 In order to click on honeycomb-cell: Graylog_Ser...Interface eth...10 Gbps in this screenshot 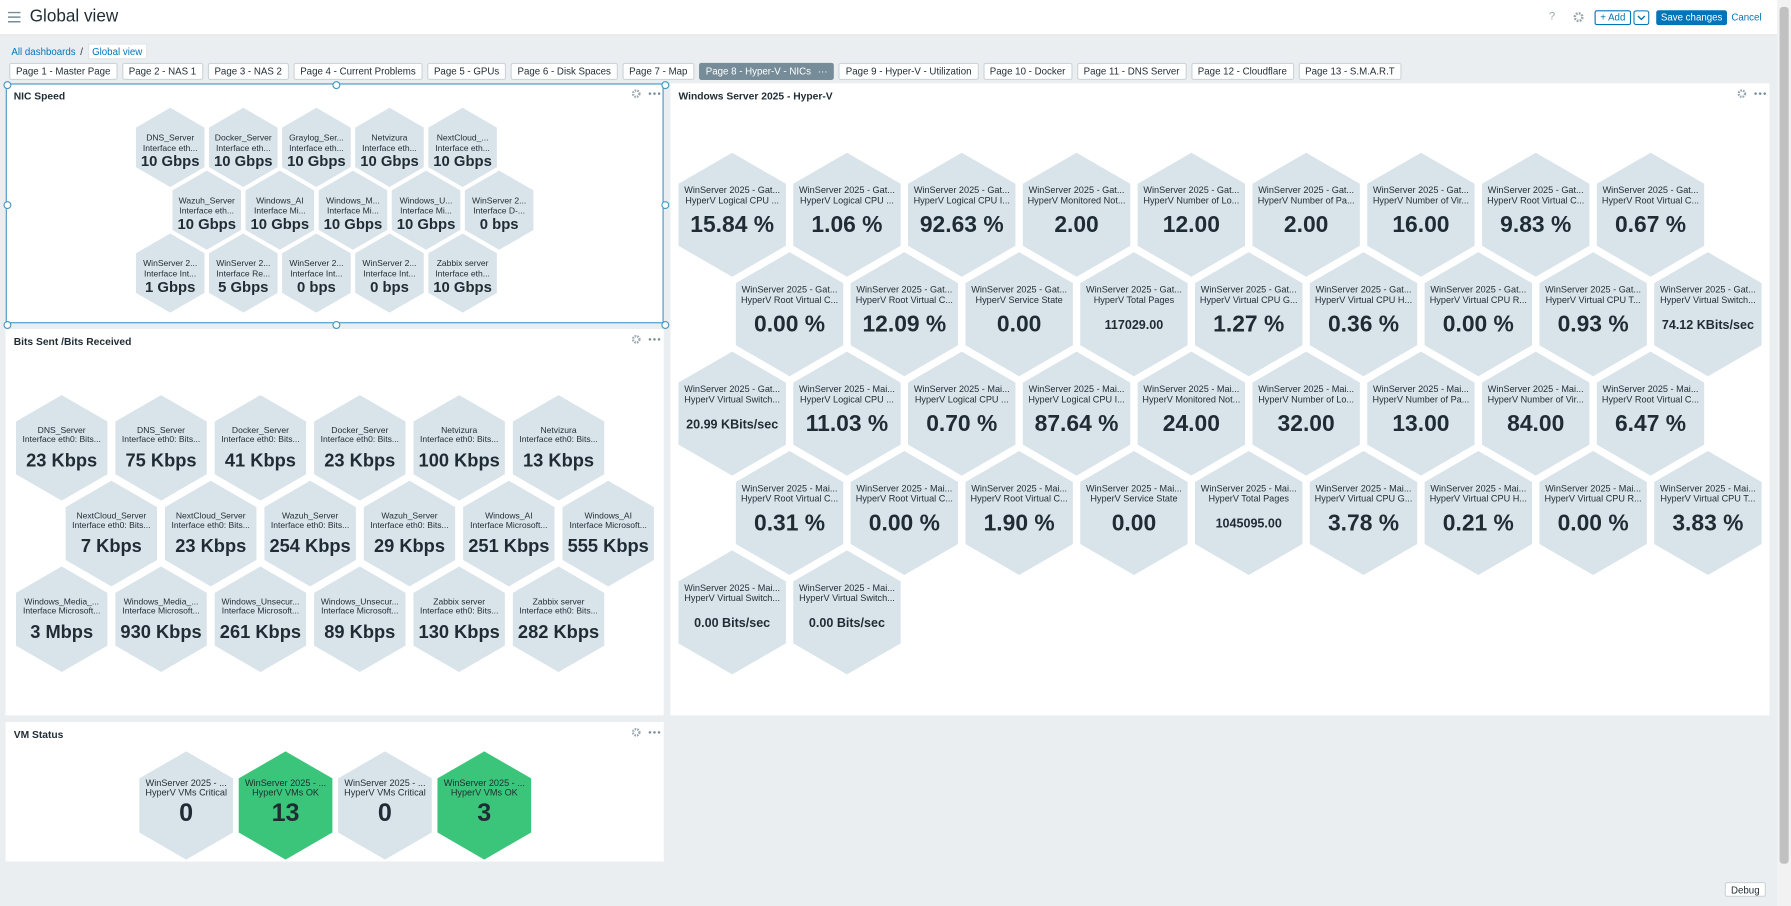, I will do `click(316, 147)`.